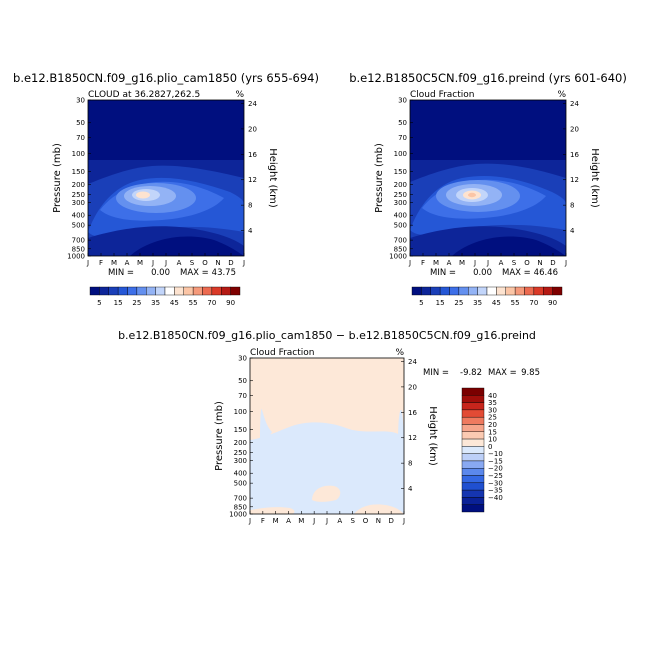  What do you see at coordinates (272, 510) in the screenshot?
I see `field-positive-base-a` at bounding box center [272, 510].